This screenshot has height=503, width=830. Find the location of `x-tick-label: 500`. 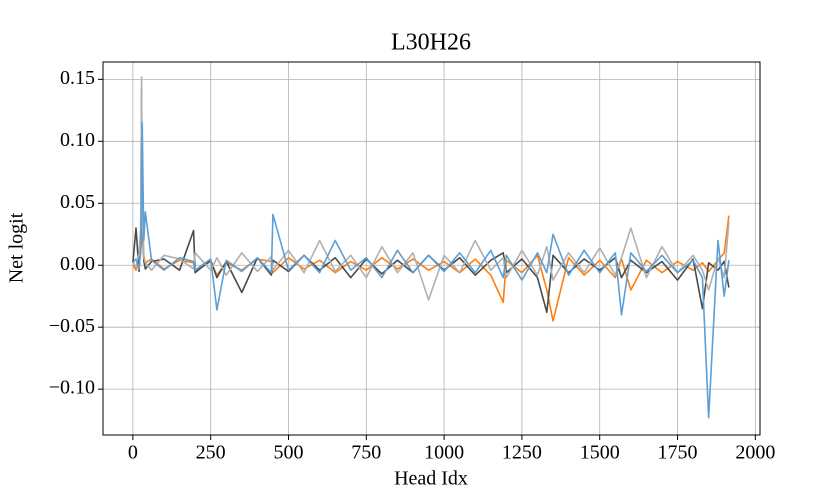

x-tick-label: 500 is located at coordinates (288, 453).